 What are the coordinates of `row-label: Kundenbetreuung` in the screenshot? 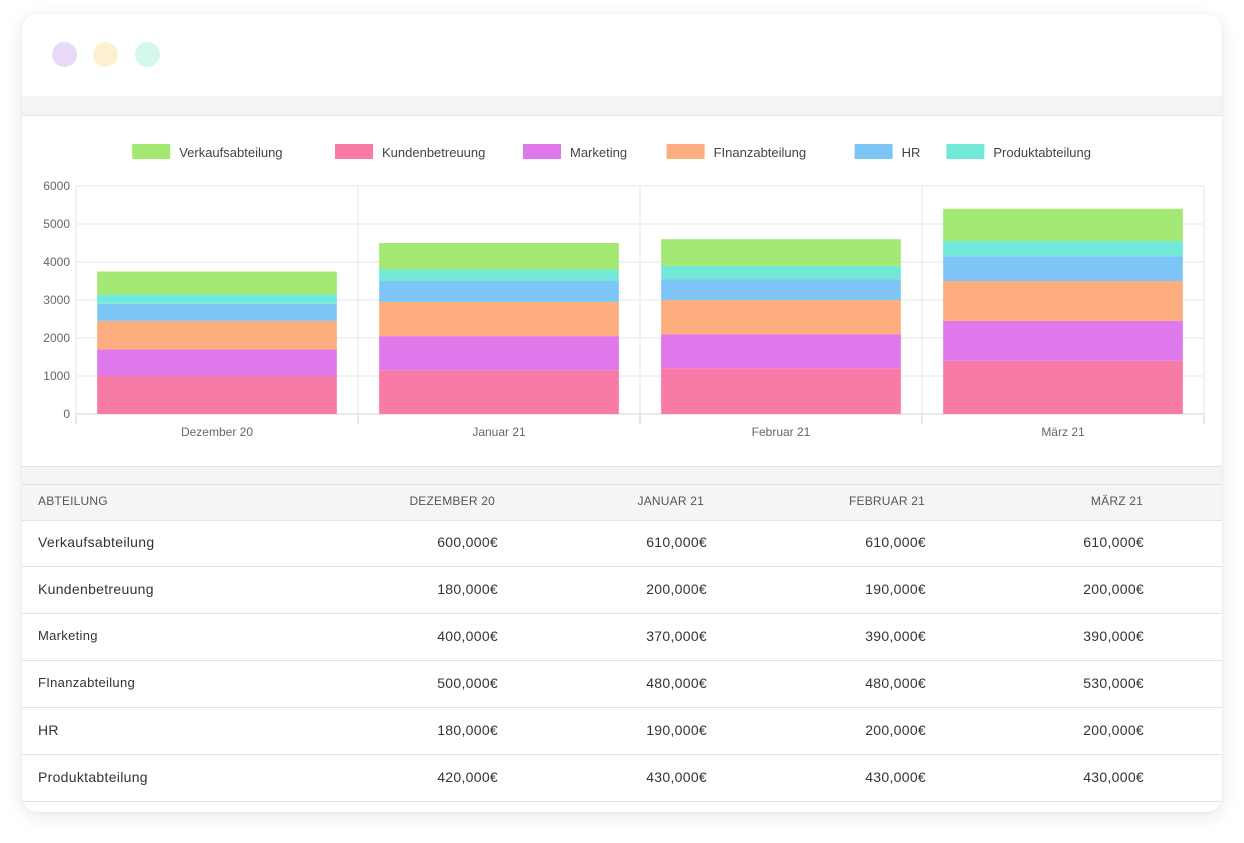 It's located at (96, 589).